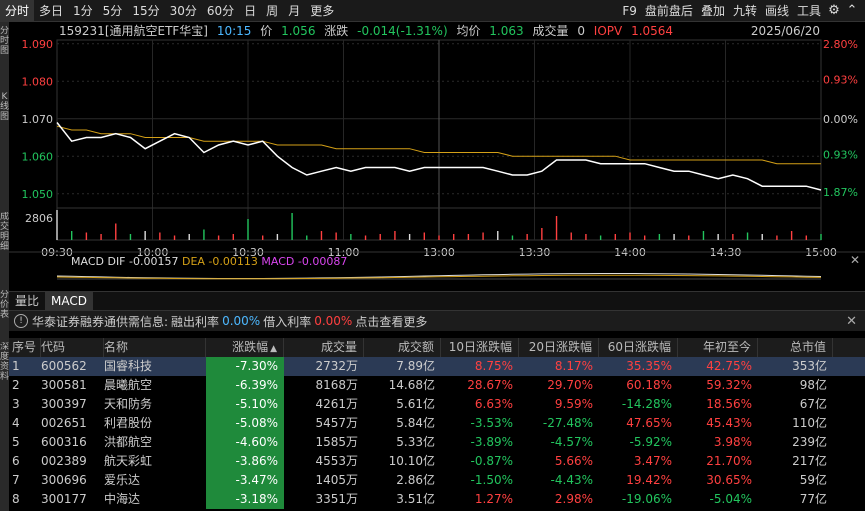 This screenshot has width=865, height=511. I want to click on cell-mcap: 67亿, so click(813, 404).